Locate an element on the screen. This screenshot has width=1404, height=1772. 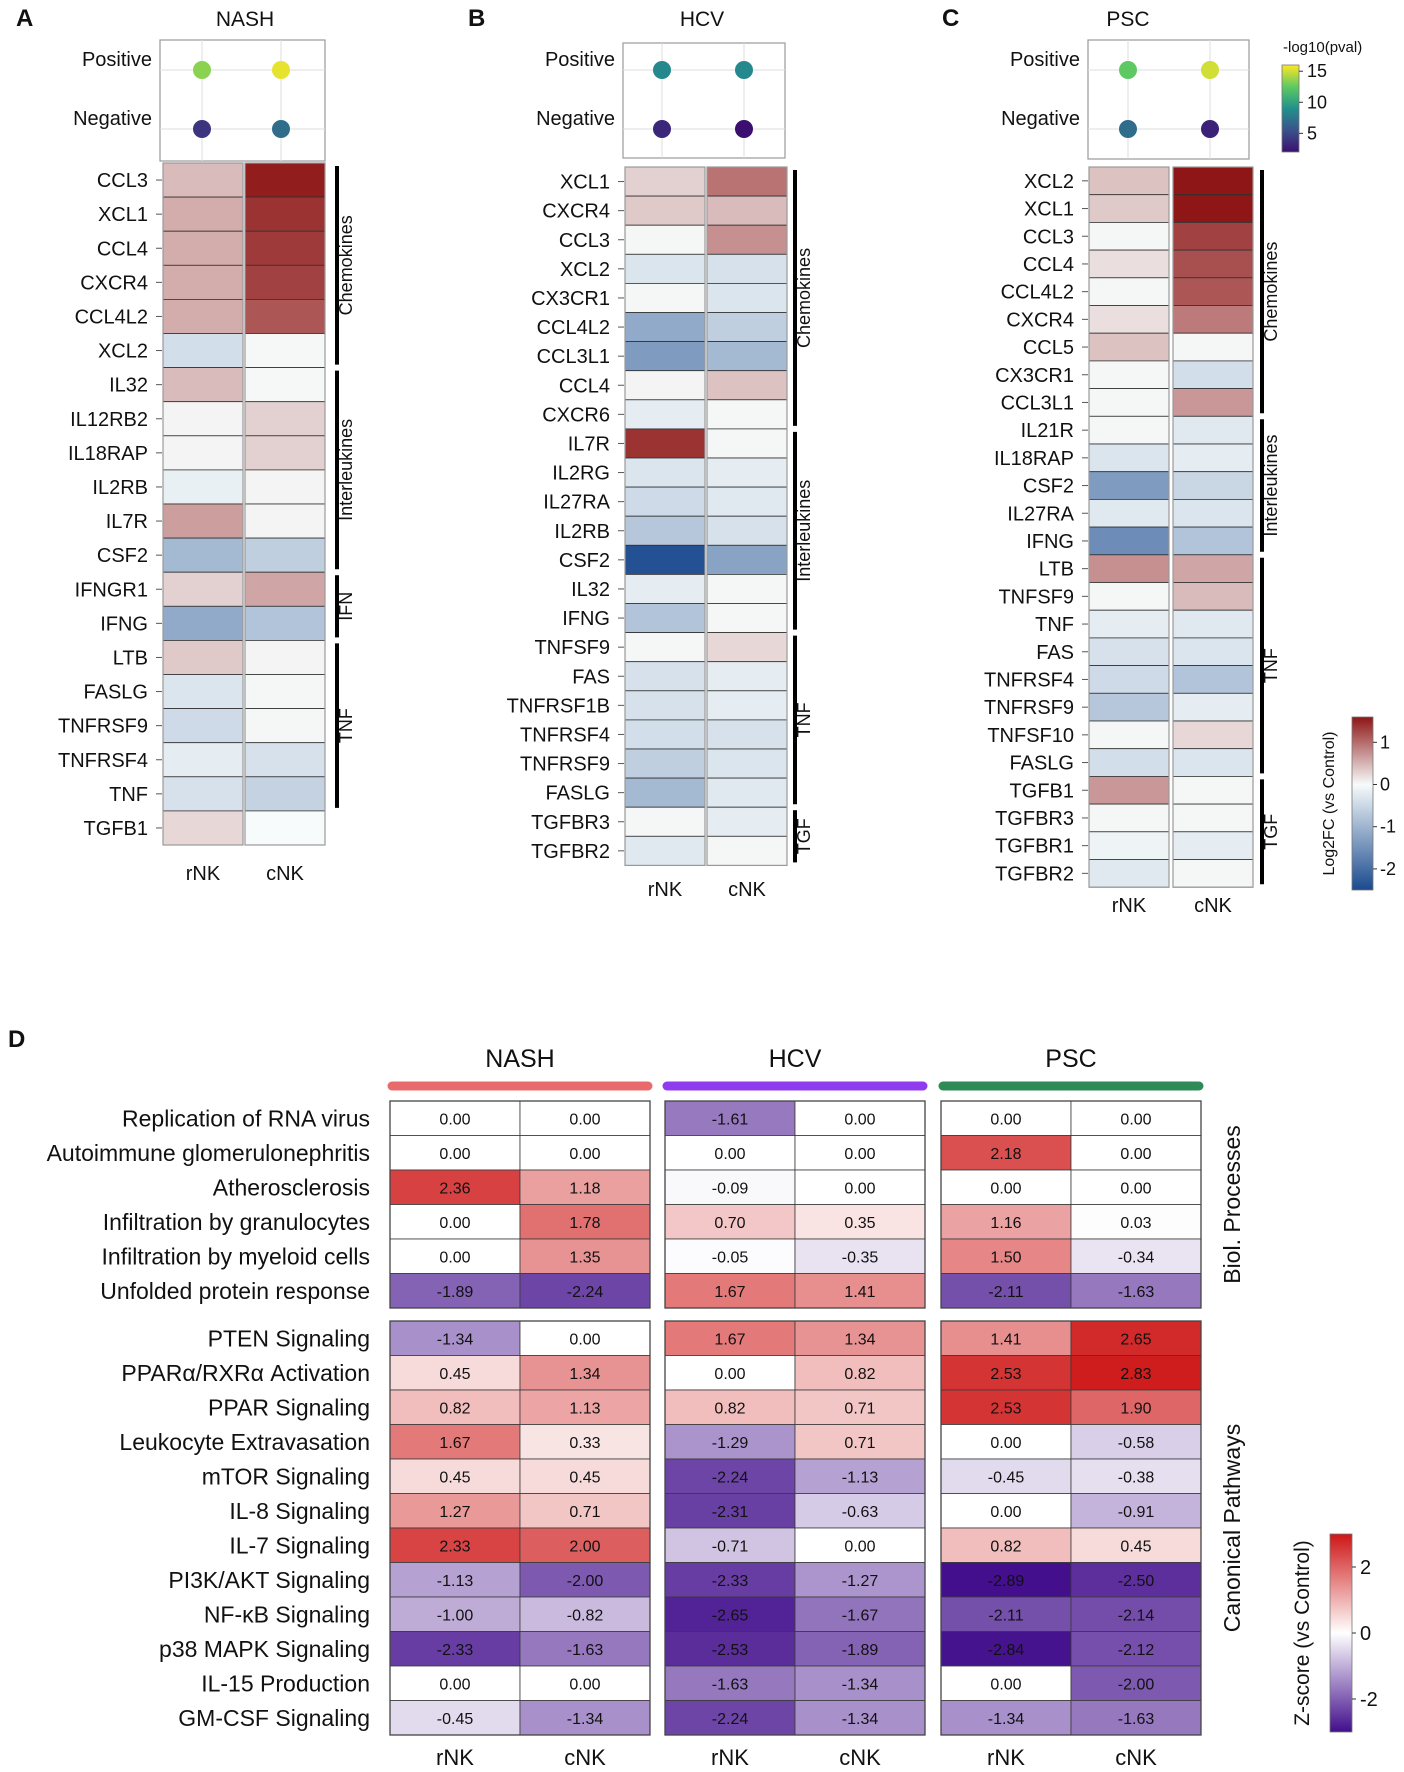
zscore-value: 1.90 is located at coordinates (1135, 1408).